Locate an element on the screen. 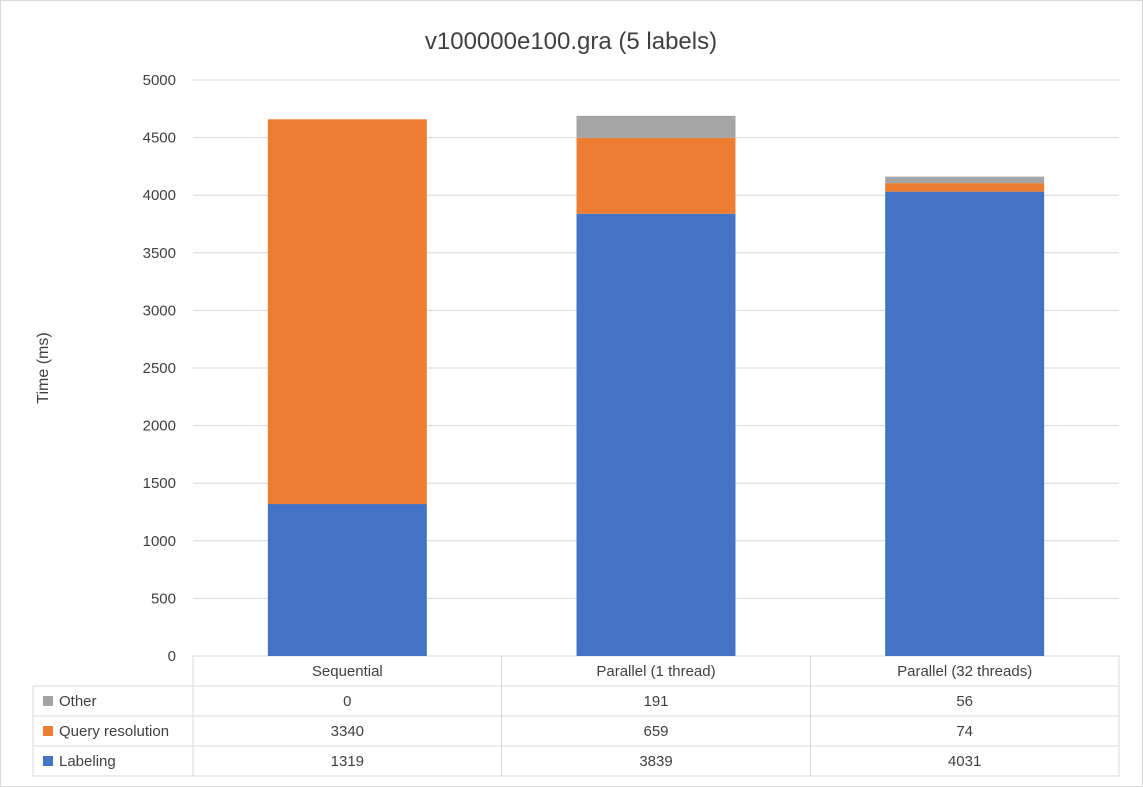  data-label: 56 is located at coordinates (964, 701).